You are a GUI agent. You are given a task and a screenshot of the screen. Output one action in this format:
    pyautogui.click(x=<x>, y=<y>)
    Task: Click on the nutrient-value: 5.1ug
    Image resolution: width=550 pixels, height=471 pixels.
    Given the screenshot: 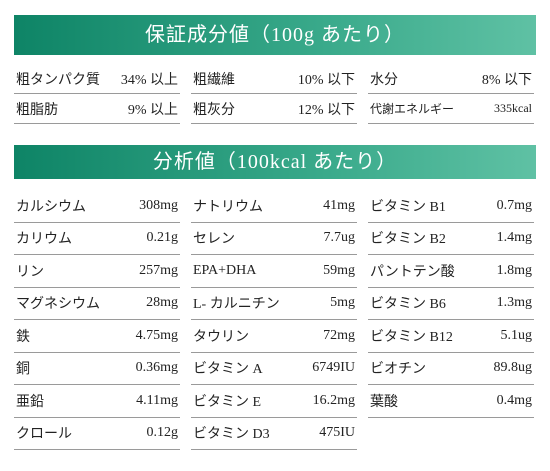 What is the action you would take?
    pyautogui.click(x=516, y=335)
    